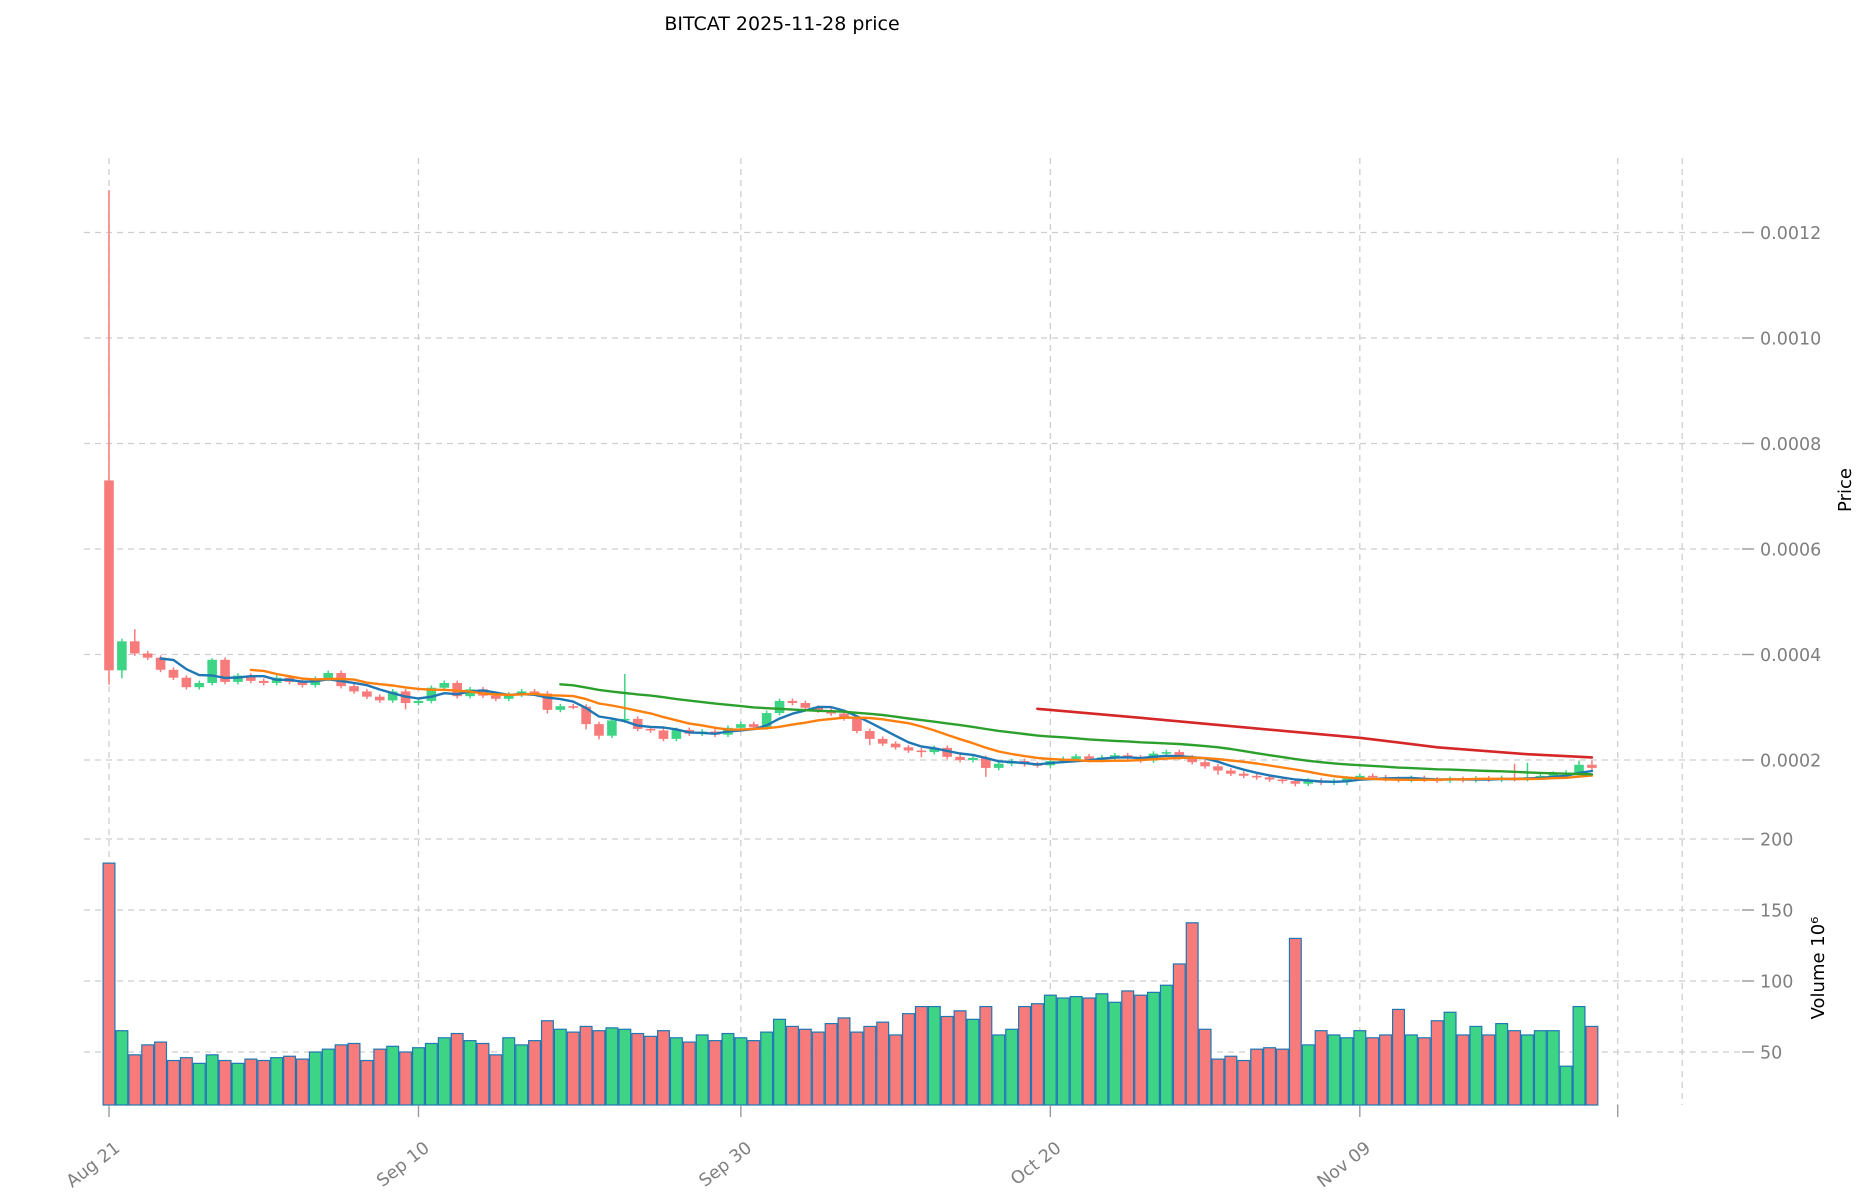 The height and width of the screenshot is (1202, 1873). What do you see at coordinates (1776, 983) in the screenshot?
I see `volume-ticklabel: 100` at bounding box center [1776, 983].